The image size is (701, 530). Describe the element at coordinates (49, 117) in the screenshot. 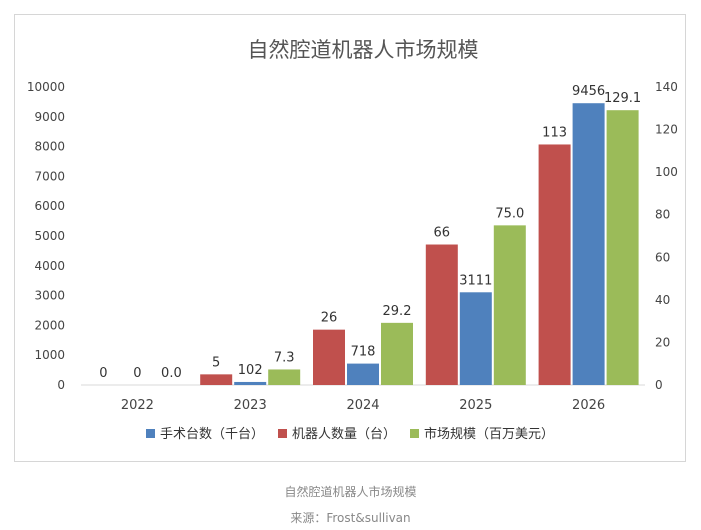

I see `y-tick-label: 9000` at that location.